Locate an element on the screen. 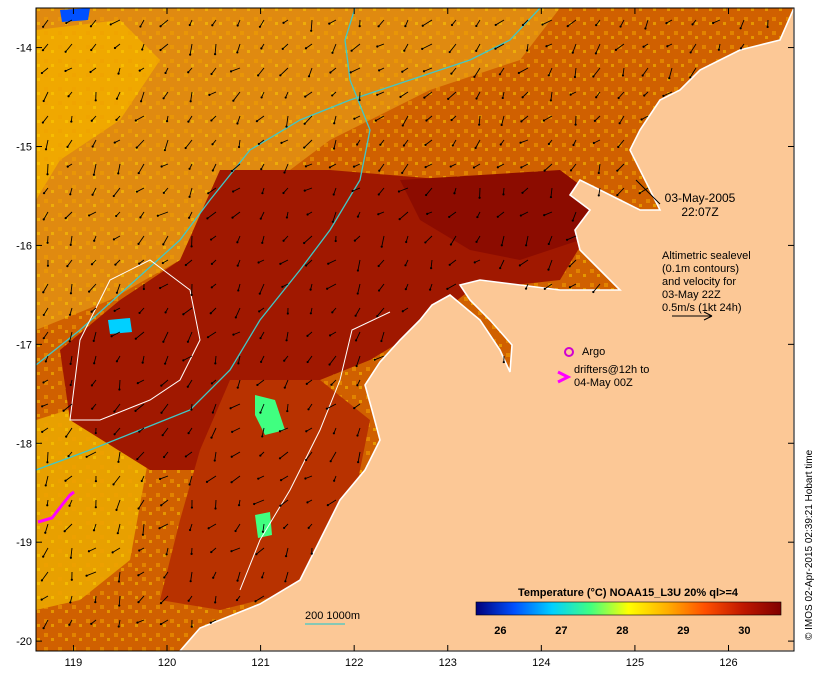 This screenshot has height=680, width=820. y-tick-label: -20 is located at coordinates (24, 642).